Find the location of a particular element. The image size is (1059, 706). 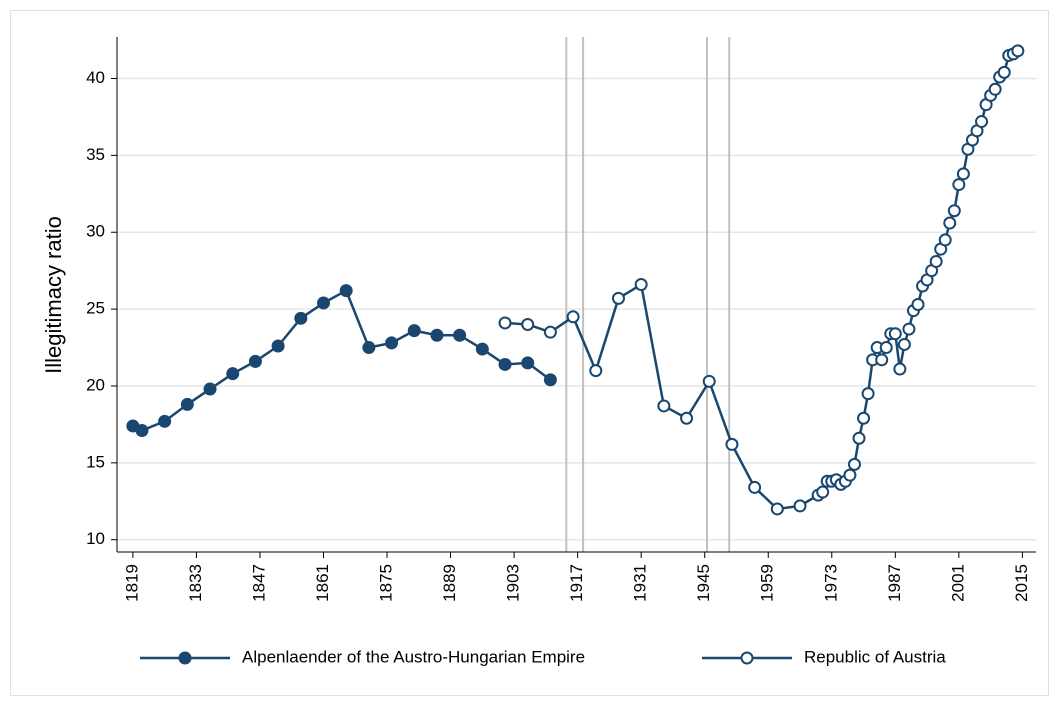

y-tick-label: 10 is located at coordinates (95, 538).